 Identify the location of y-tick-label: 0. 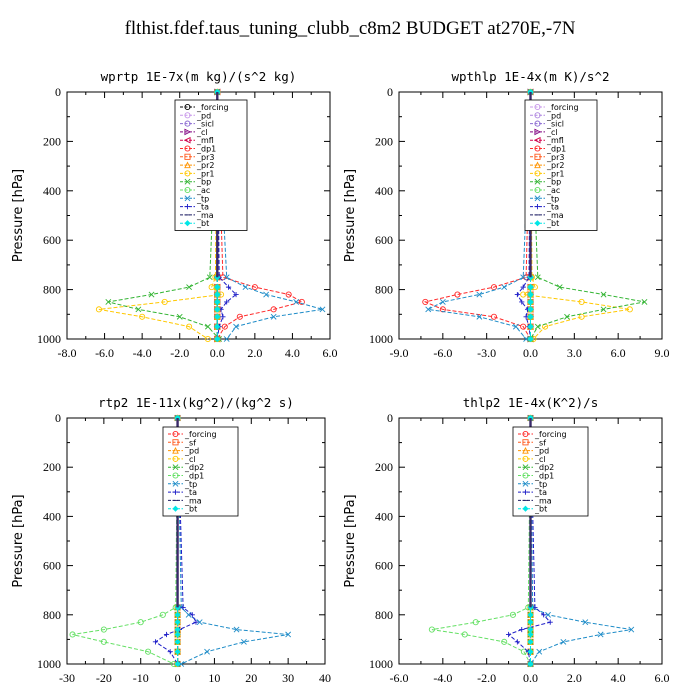
(390, 418).